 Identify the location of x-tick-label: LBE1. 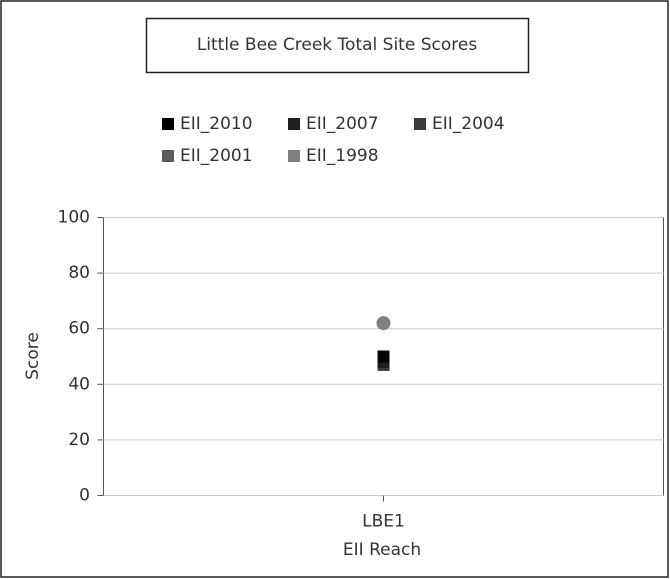
(383, 522).